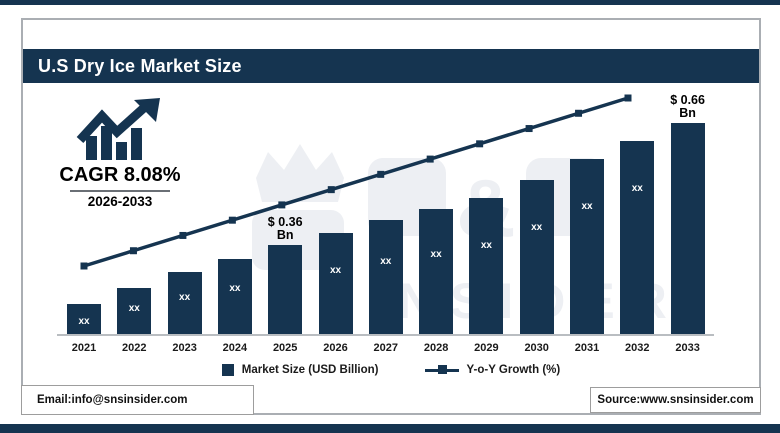 The image size is (780, 433). What do you see at coordinates (335, 283) in the screenshot?
I see `bar-2026` at bounding box center [335, 283].